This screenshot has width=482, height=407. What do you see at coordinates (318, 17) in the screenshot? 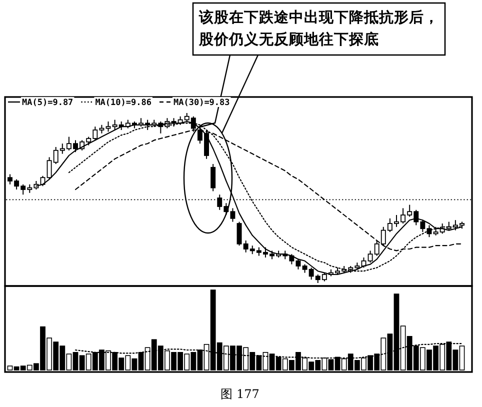
I see `text: 该股在下跌途中出现下降抵抗形后，` at bounding box center [318, 17].